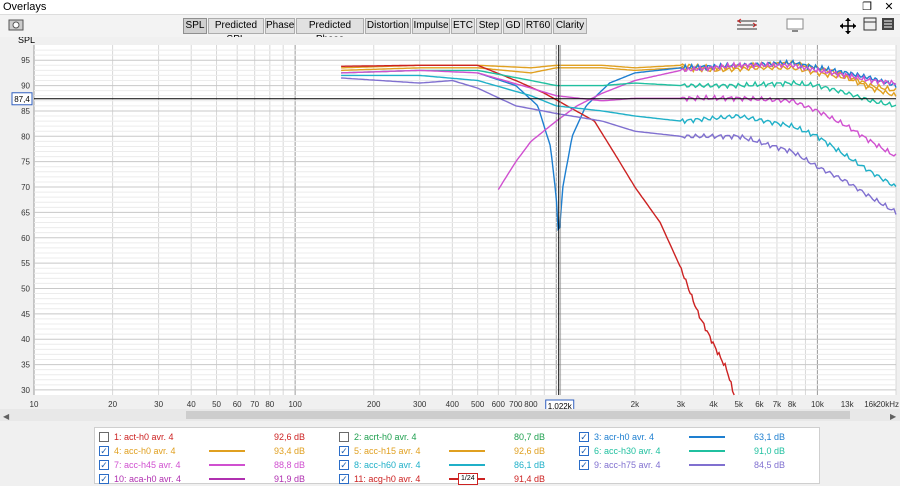  I want to click on tab-impulse: Impulse, so click(431, 26).